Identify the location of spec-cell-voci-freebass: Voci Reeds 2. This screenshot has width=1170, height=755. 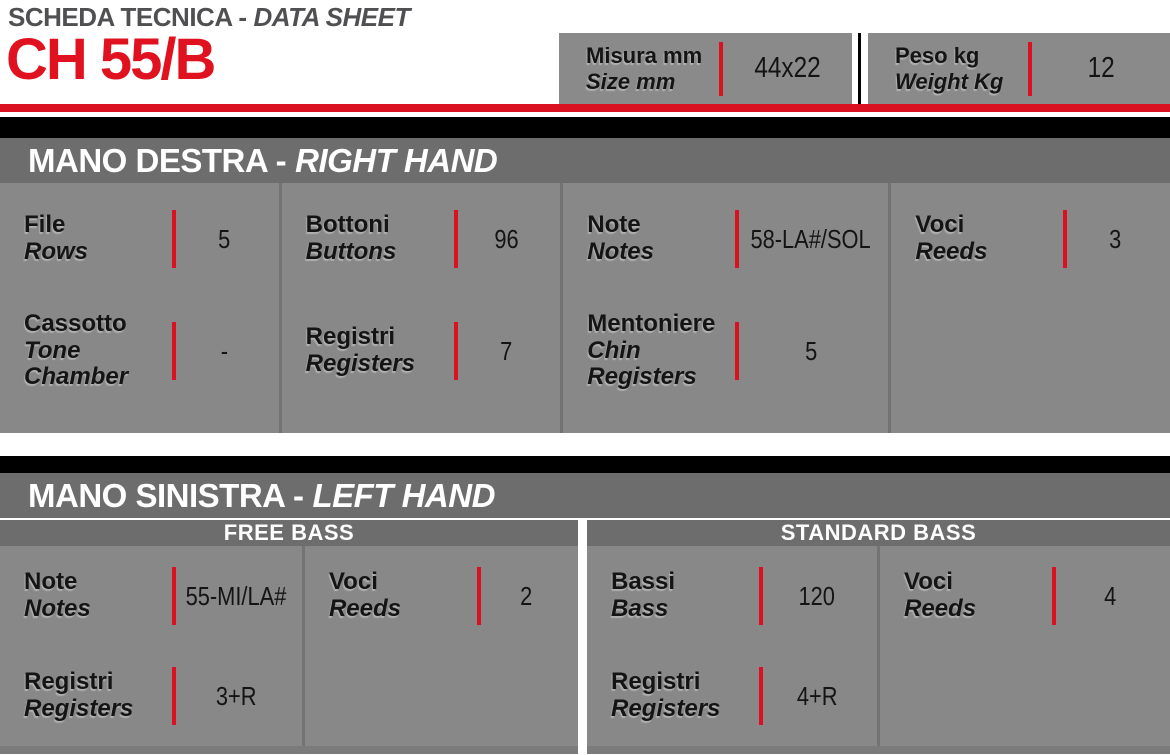
(441, 596).